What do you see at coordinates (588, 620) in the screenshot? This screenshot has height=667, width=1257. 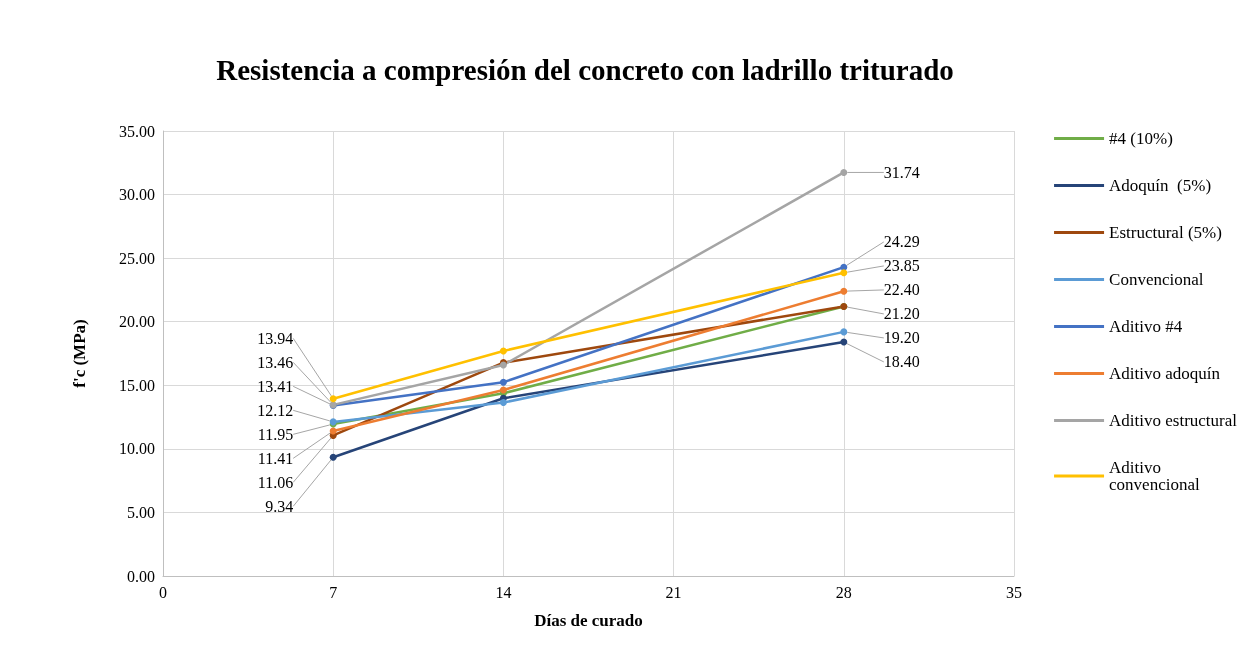 I see `x-axis-title: Días de curado` at bounding box center [588, 620].